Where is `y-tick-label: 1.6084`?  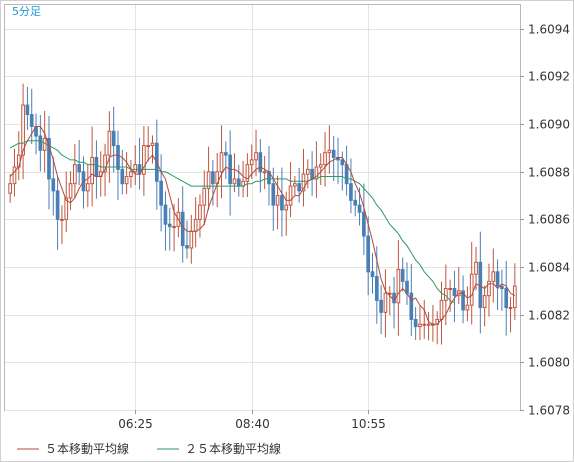
y-tick-label: 1.6084 is located at coordinates (549, 268).